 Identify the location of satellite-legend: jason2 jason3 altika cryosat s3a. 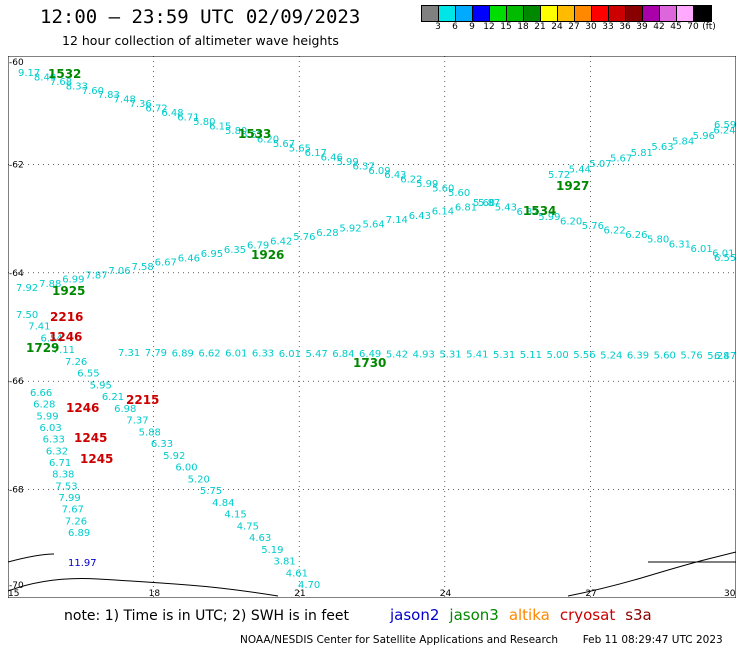
(526, 615).